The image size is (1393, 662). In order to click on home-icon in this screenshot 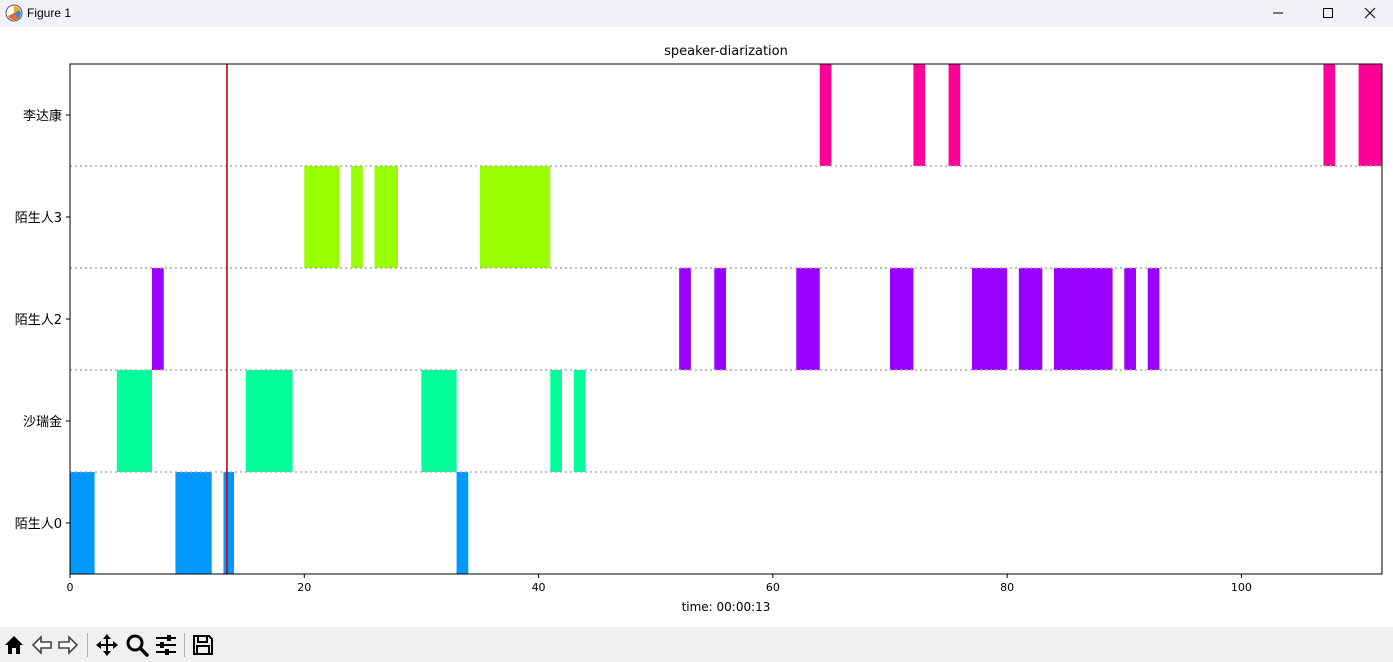, I will do `click(14, 645)`.